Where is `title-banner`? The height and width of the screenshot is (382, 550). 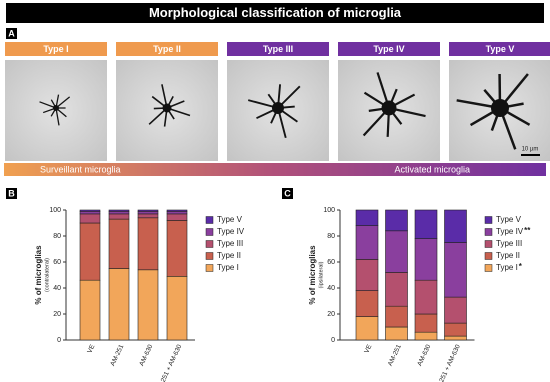 title-banner is located at coordinates (275, 13).